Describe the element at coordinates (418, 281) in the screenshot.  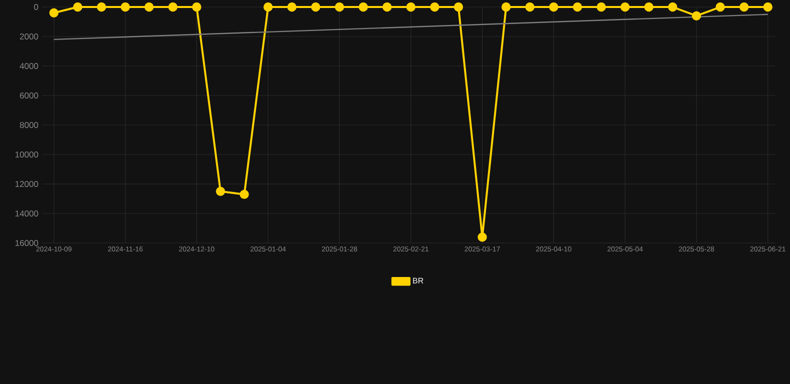
I see `legend-label: BR` at that location.